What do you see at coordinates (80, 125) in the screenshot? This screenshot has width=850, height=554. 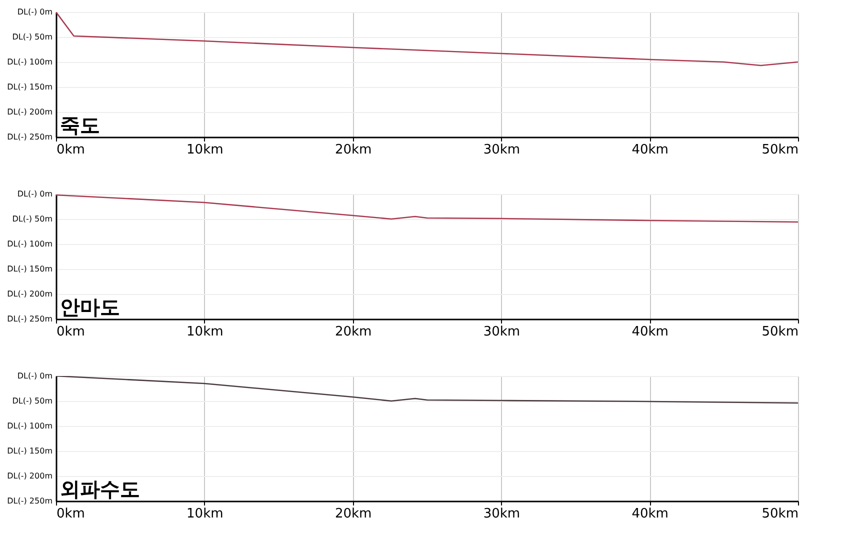 I see `text: 죽도` at bounding box center [80, 125].